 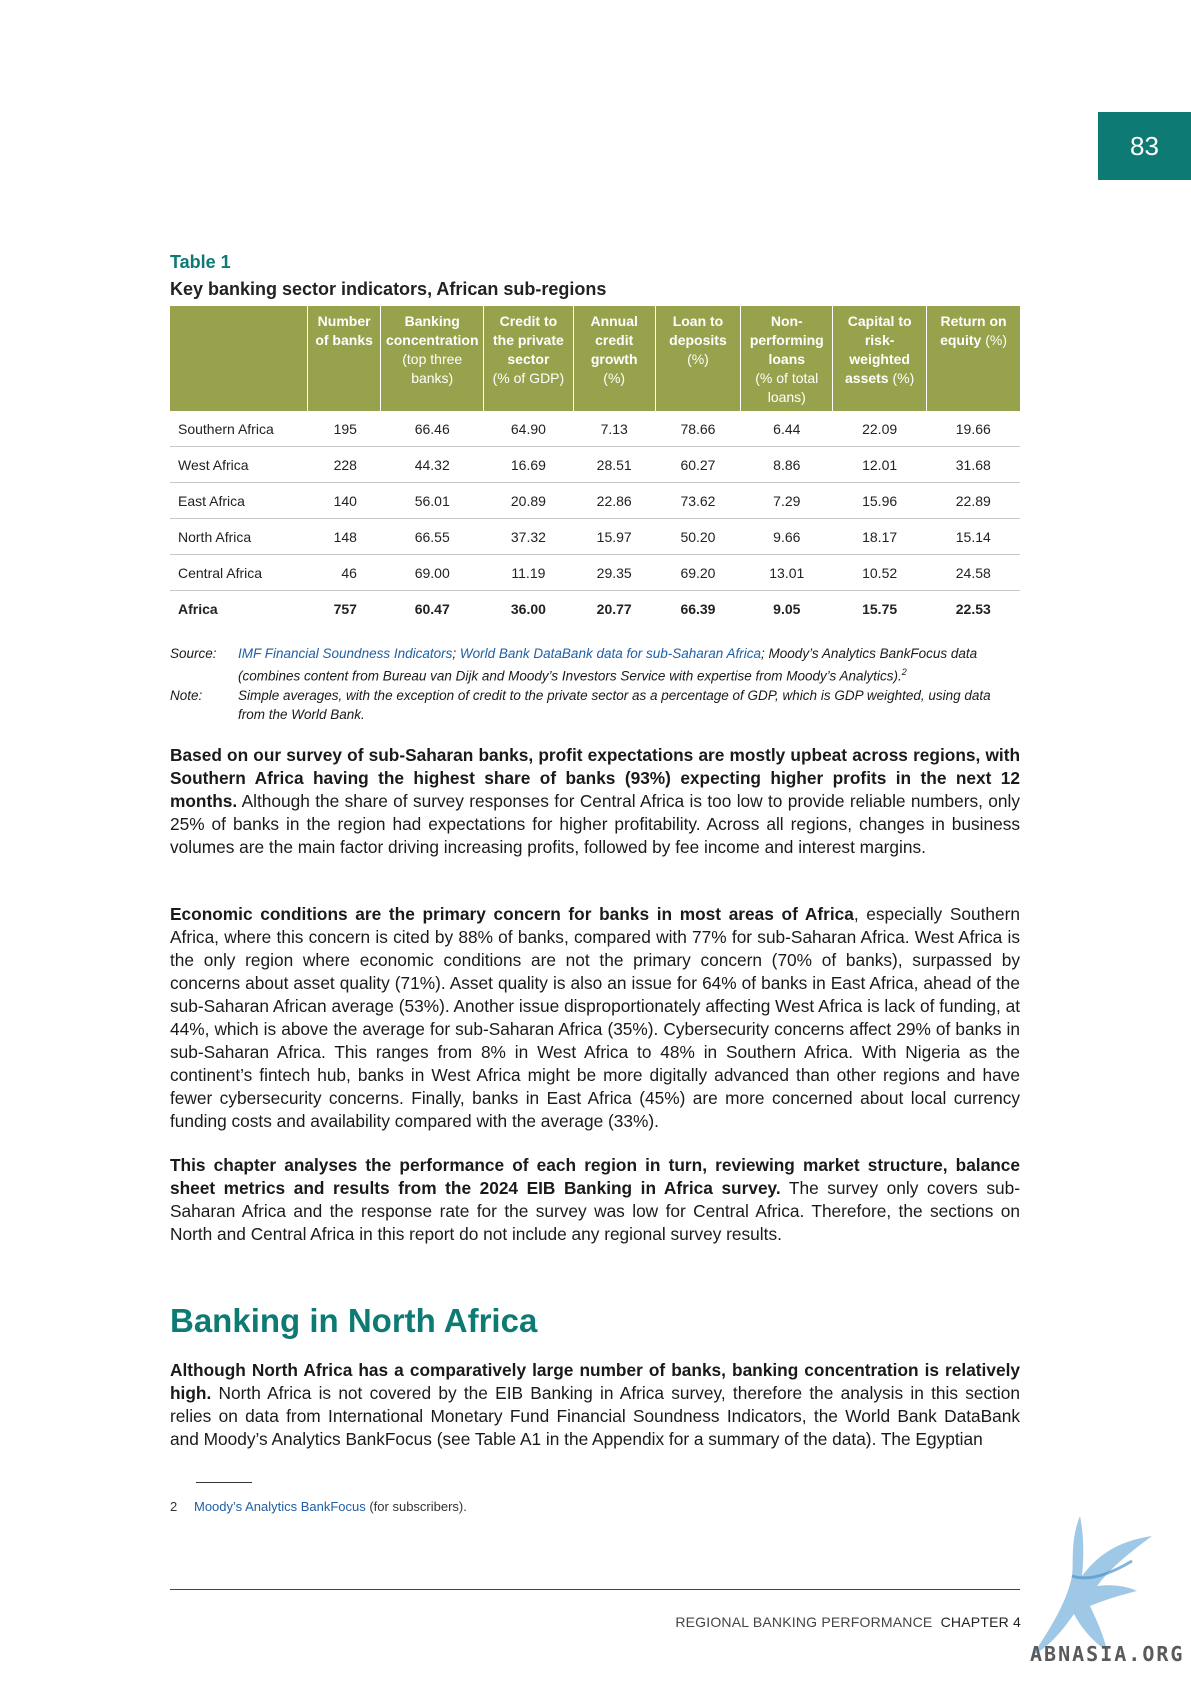 What do you see at coordinates (973, 536) in the screenshot?
I see `cell: 15.14` at bounding box center [973, 536].